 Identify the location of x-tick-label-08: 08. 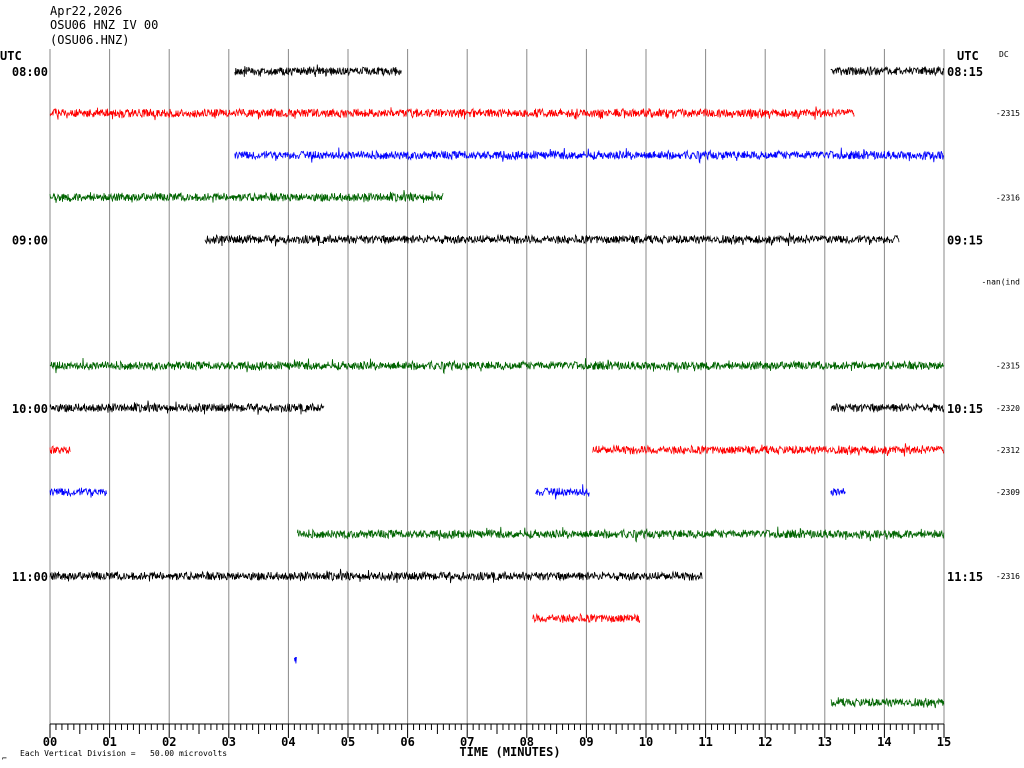
(527, 742).